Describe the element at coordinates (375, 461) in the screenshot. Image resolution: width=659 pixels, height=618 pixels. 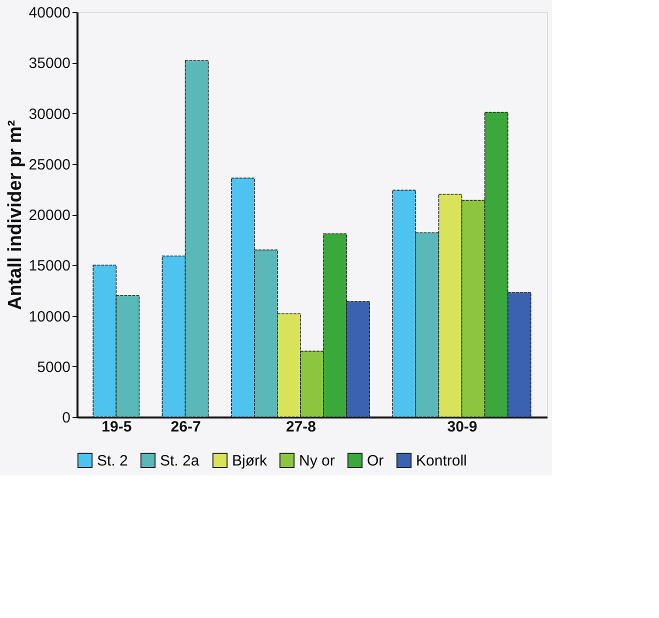
I see `legend-label: Or` at that location.